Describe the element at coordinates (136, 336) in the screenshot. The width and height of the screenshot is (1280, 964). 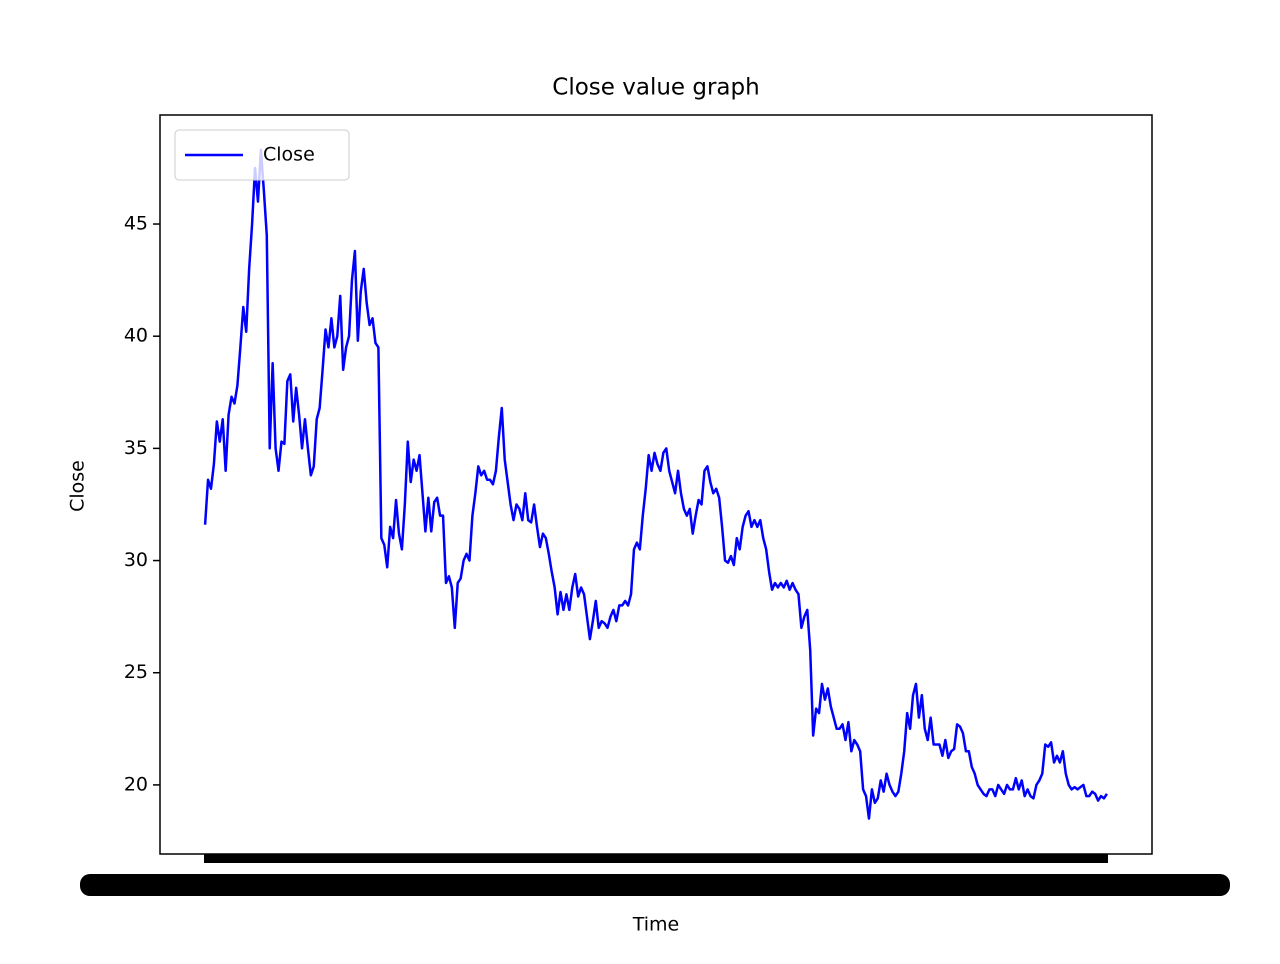
I see `y-tick-label: 40` at that location.